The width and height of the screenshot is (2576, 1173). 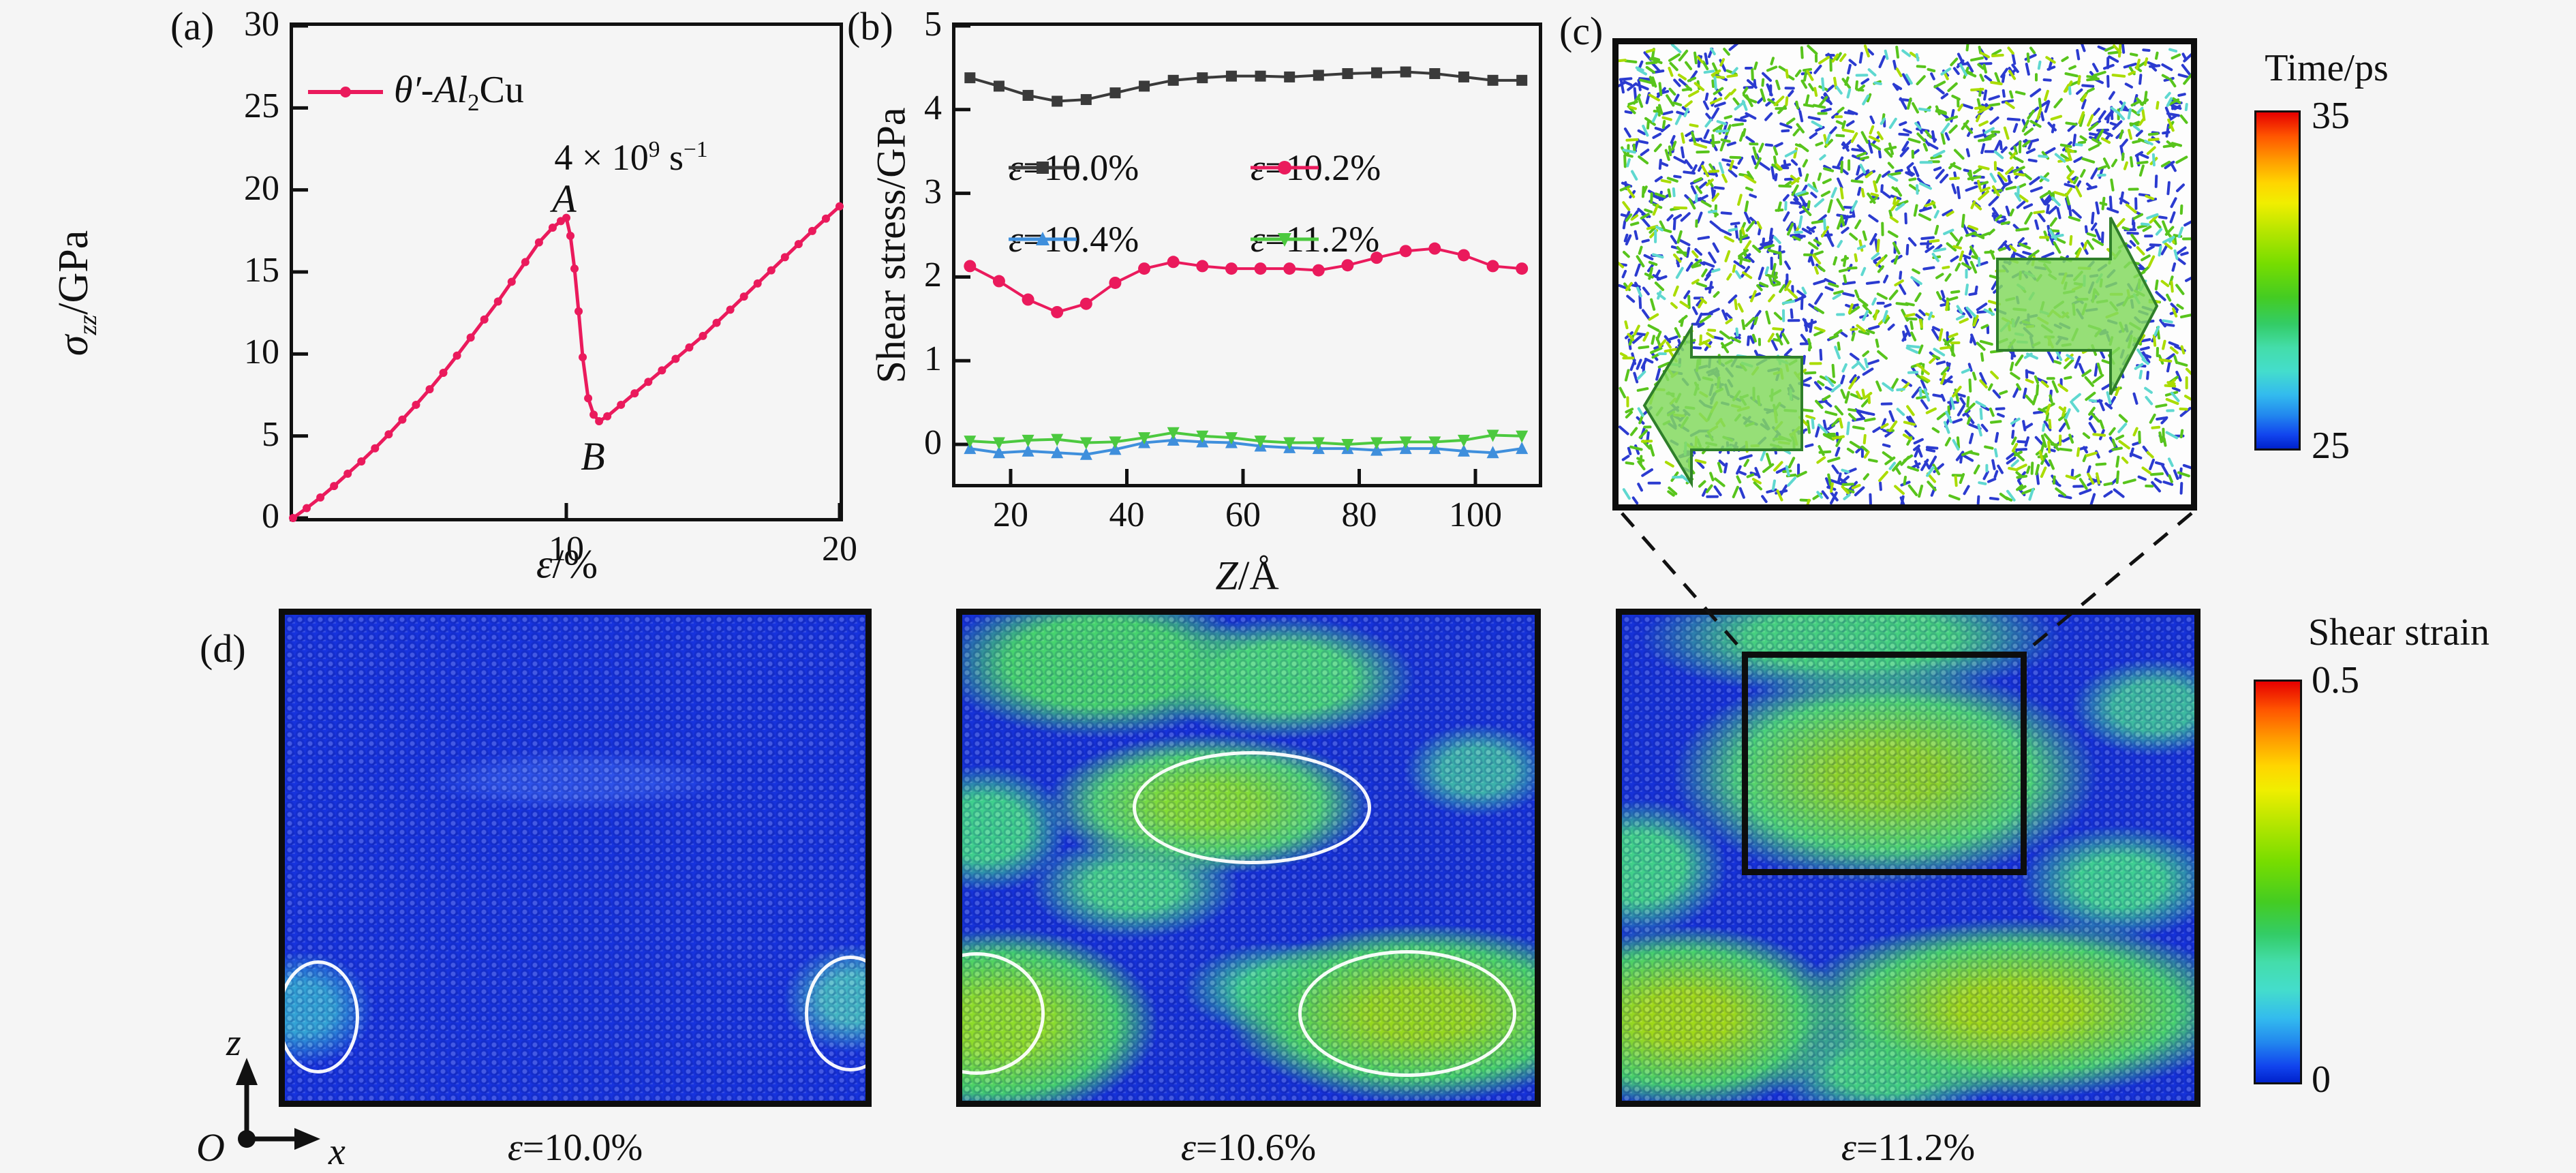 I want to click on displacement-quiver, so click(x=1905, y=274).